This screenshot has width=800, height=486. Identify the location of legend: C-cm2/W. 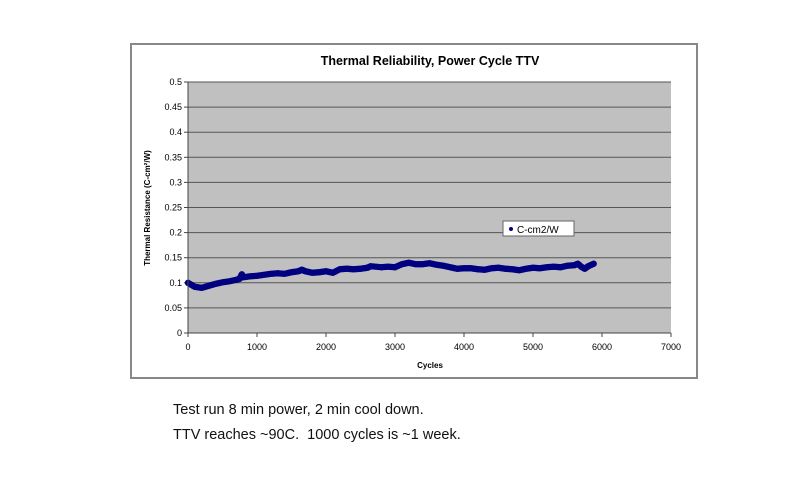
(538, 228).